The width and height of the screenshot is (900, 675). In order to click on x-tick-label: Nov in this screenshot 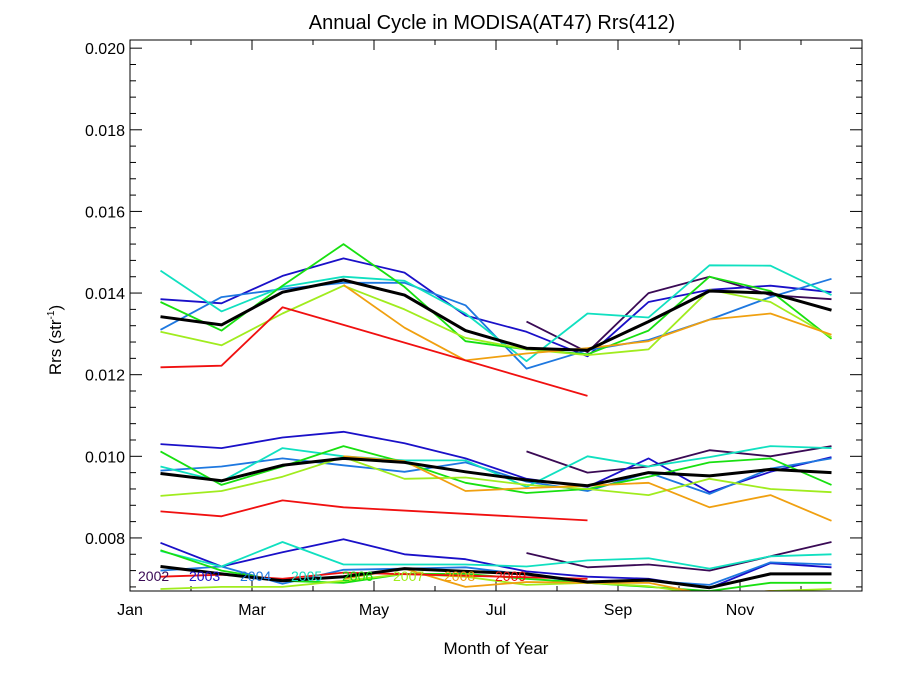, I will do `click(740, 610)`.